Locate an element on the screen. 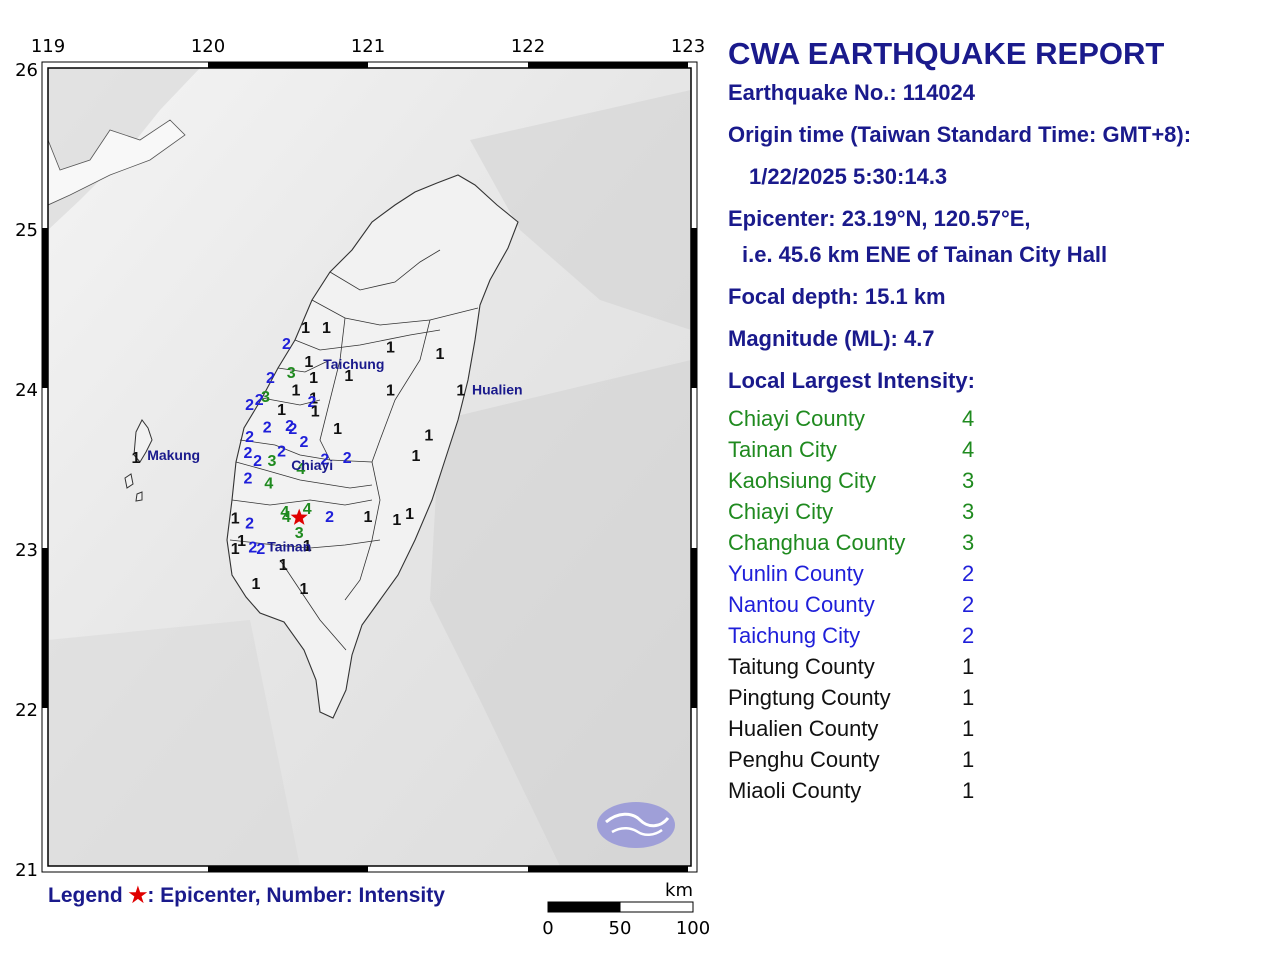  intensity-region: Kaohsiung City is located at coordinates (802, 480).